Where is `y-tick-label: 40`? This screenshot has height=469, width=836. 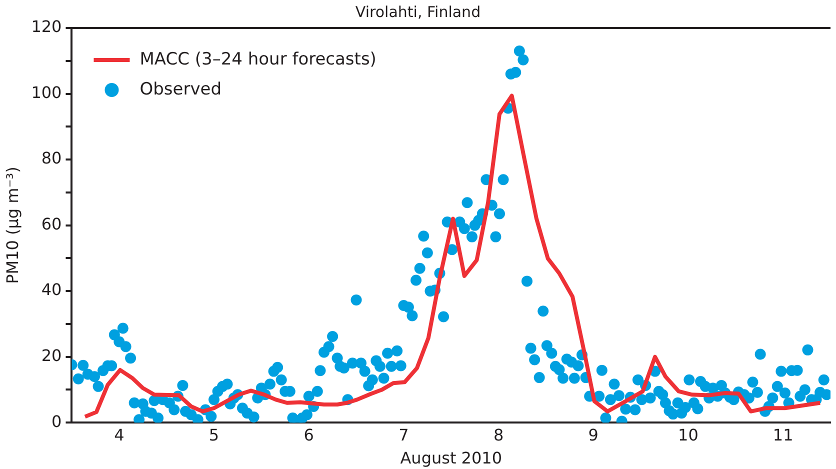 y-tick-label: 40 is located at coordinates (51, 290).